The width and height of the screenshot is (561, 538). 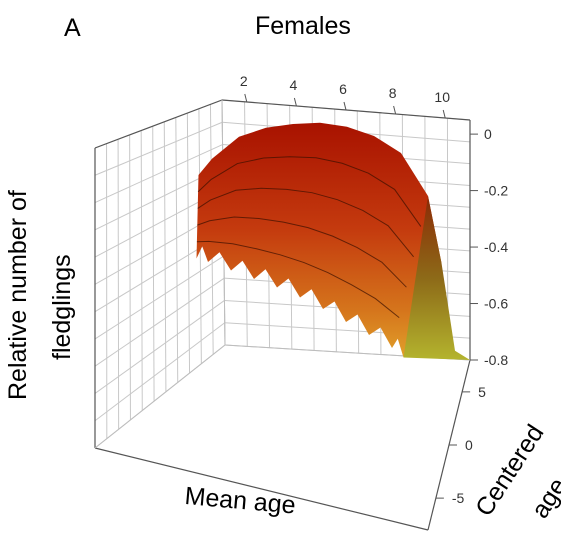 I want to click on panel-letter: A, so click(x=72, y=28).